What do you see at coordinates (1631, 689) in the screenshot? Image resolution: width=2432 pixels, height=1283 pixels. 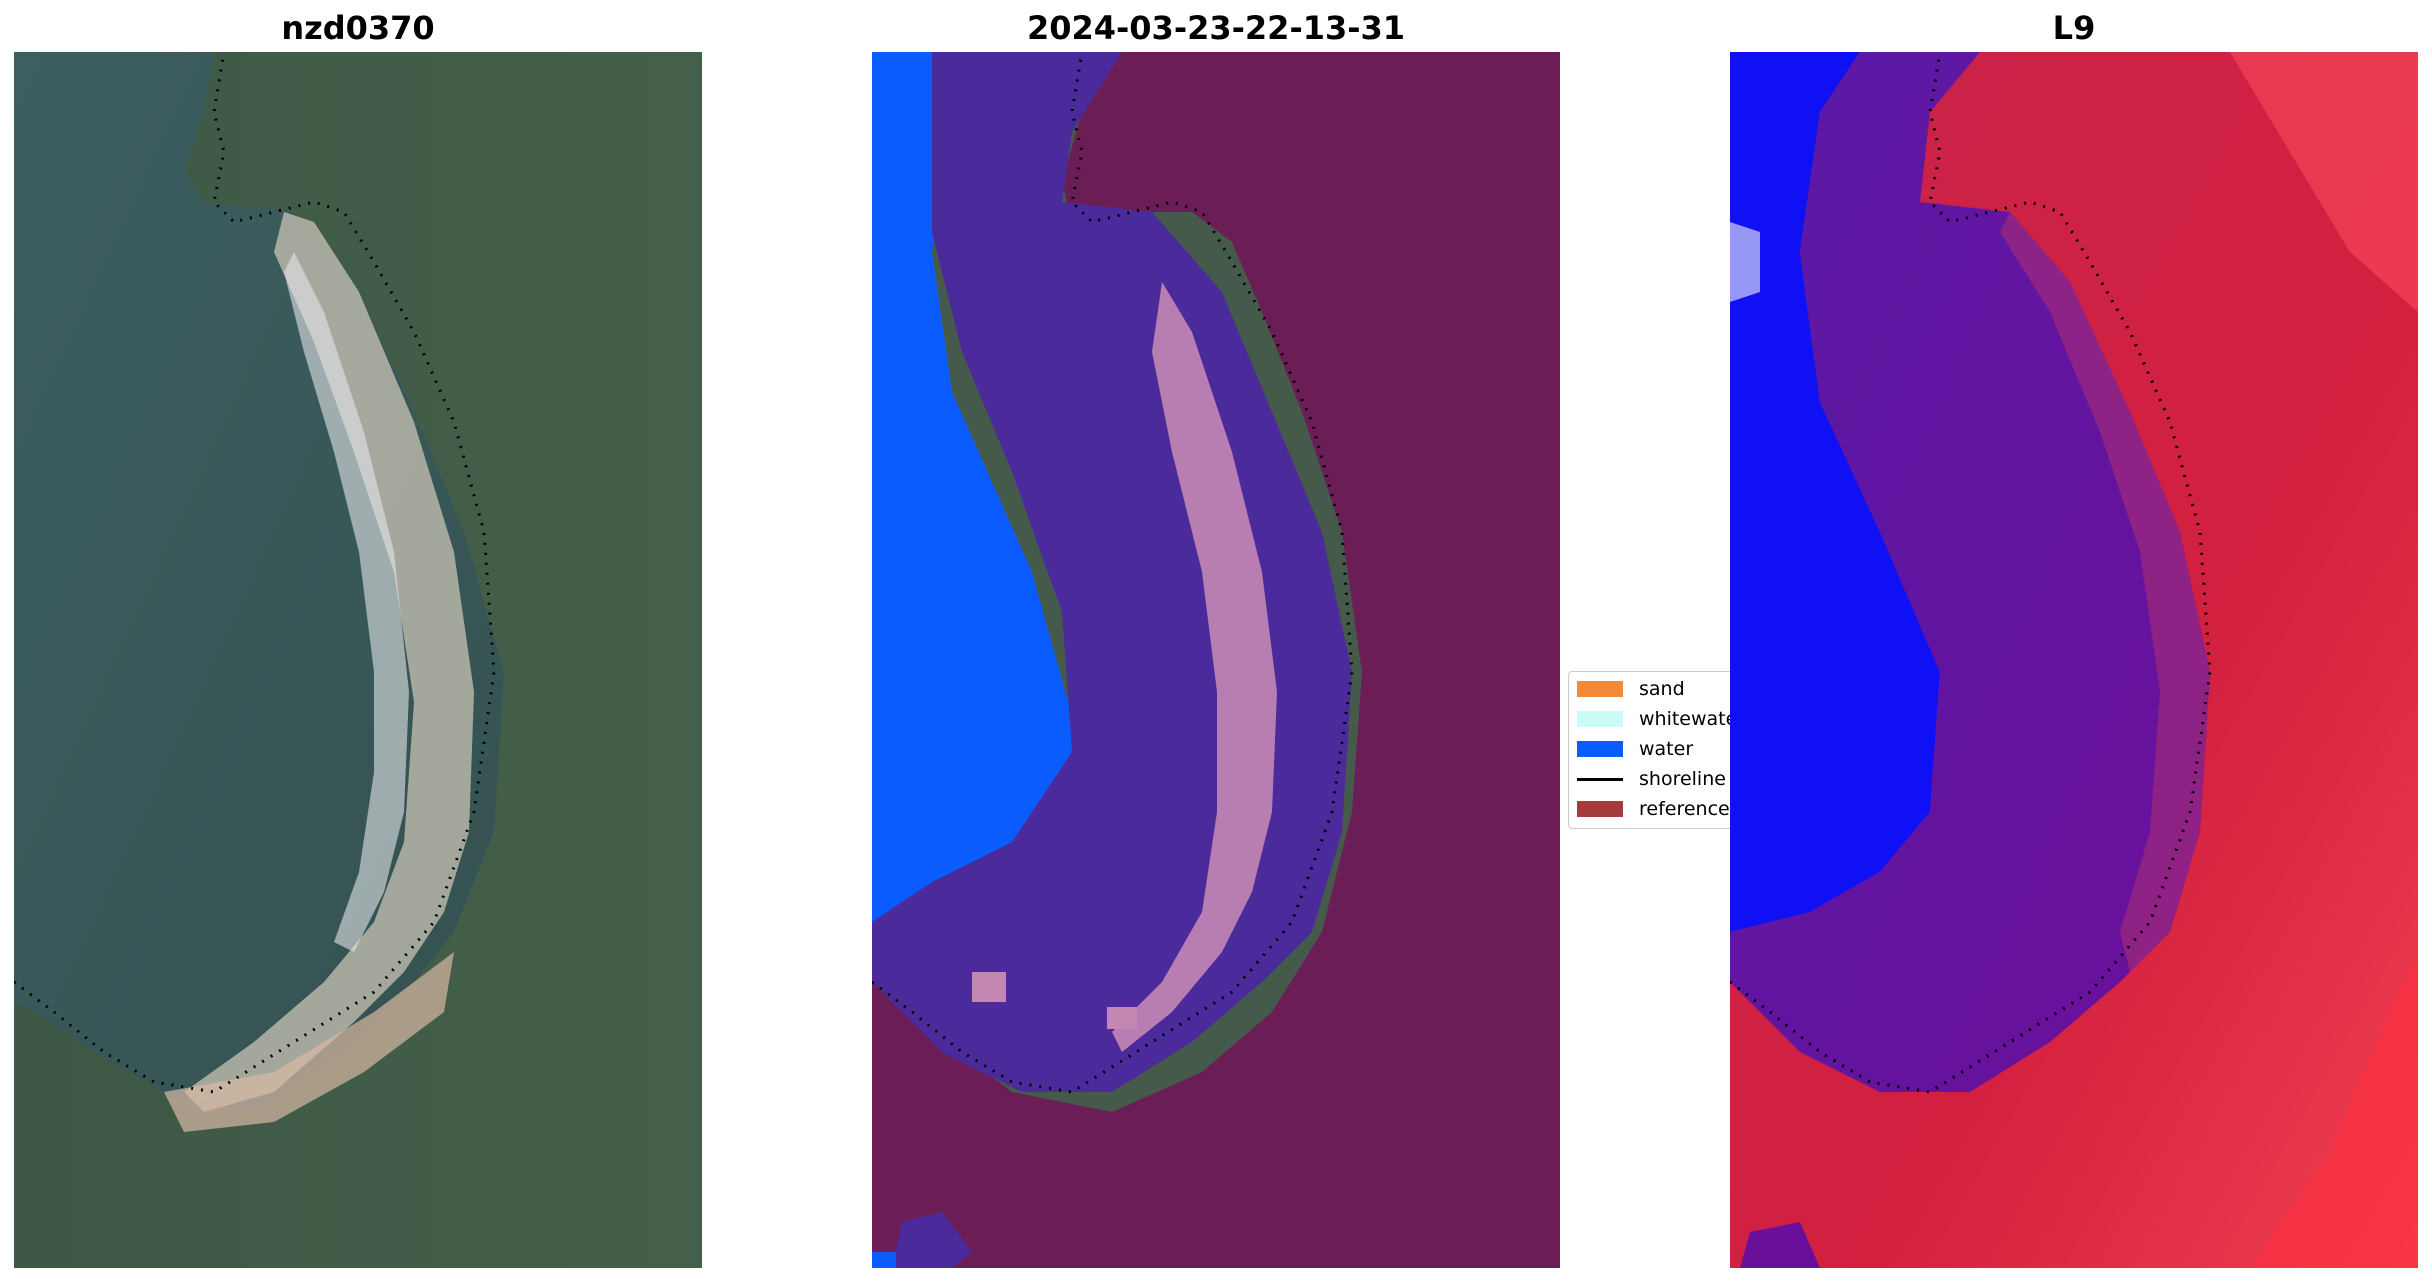 I see `legend-item-sand: sand` at bounding box center [1631, 689].